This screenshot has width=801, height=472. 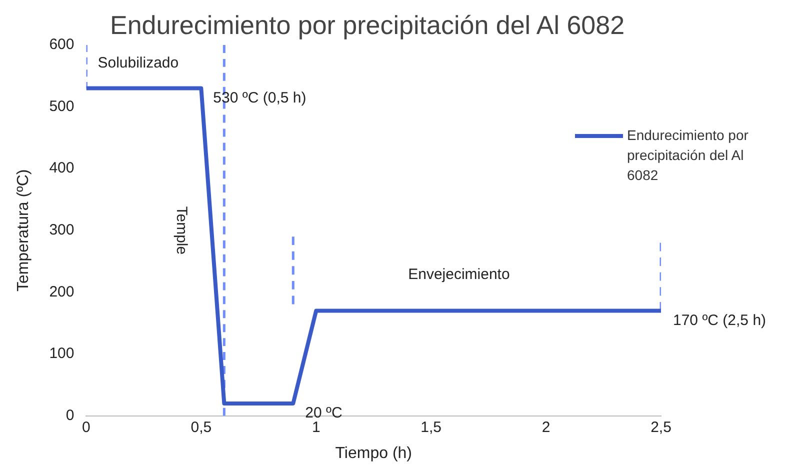 What do you see at coordinates (431, 427) in the screenshot?
I see `x-tick-label: 1,5` at bounding box center [431, 427].